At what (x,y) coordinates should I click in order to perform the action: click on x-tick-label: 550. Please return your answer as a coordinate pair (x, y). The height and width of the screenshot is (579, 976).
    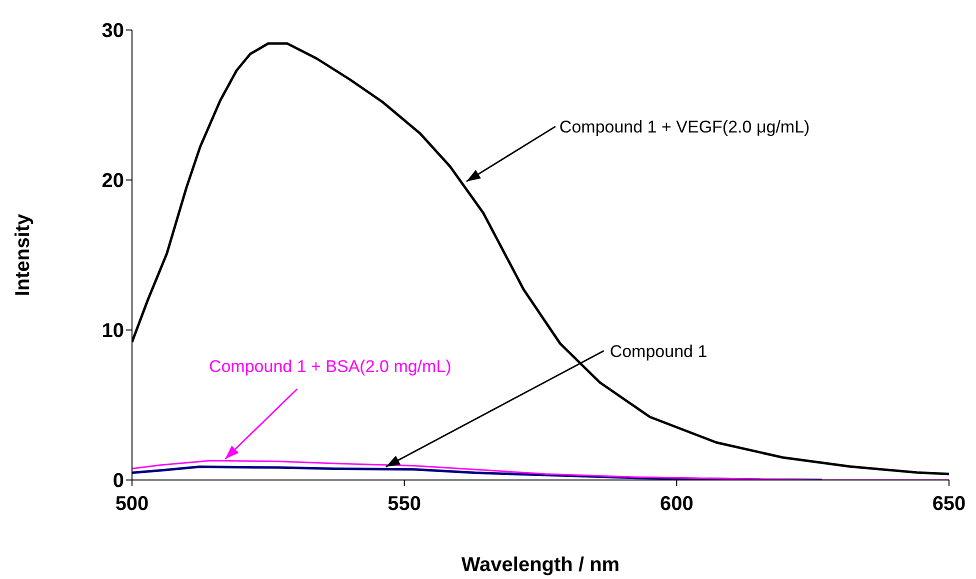
    Looking at the image, I should click on (405, 504).